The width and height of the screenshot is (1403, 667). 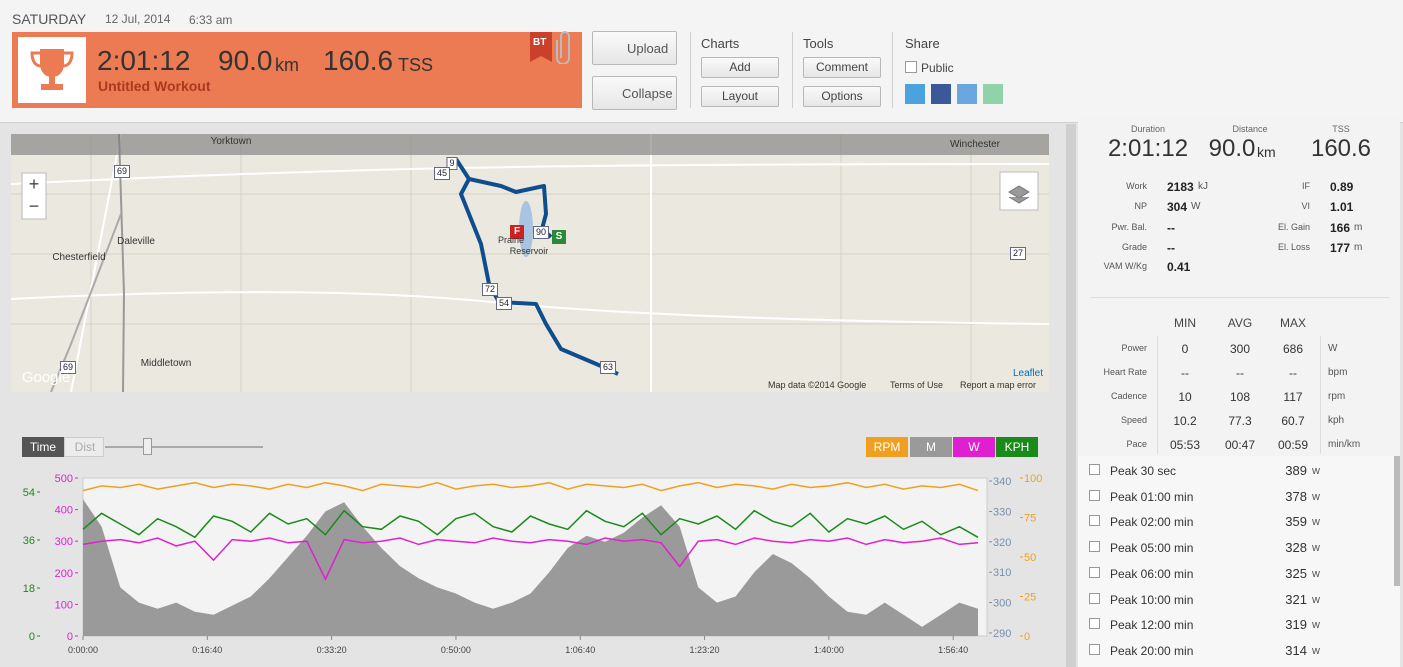 I want to click on peak-unit: w, so click(x=1316, y=471).